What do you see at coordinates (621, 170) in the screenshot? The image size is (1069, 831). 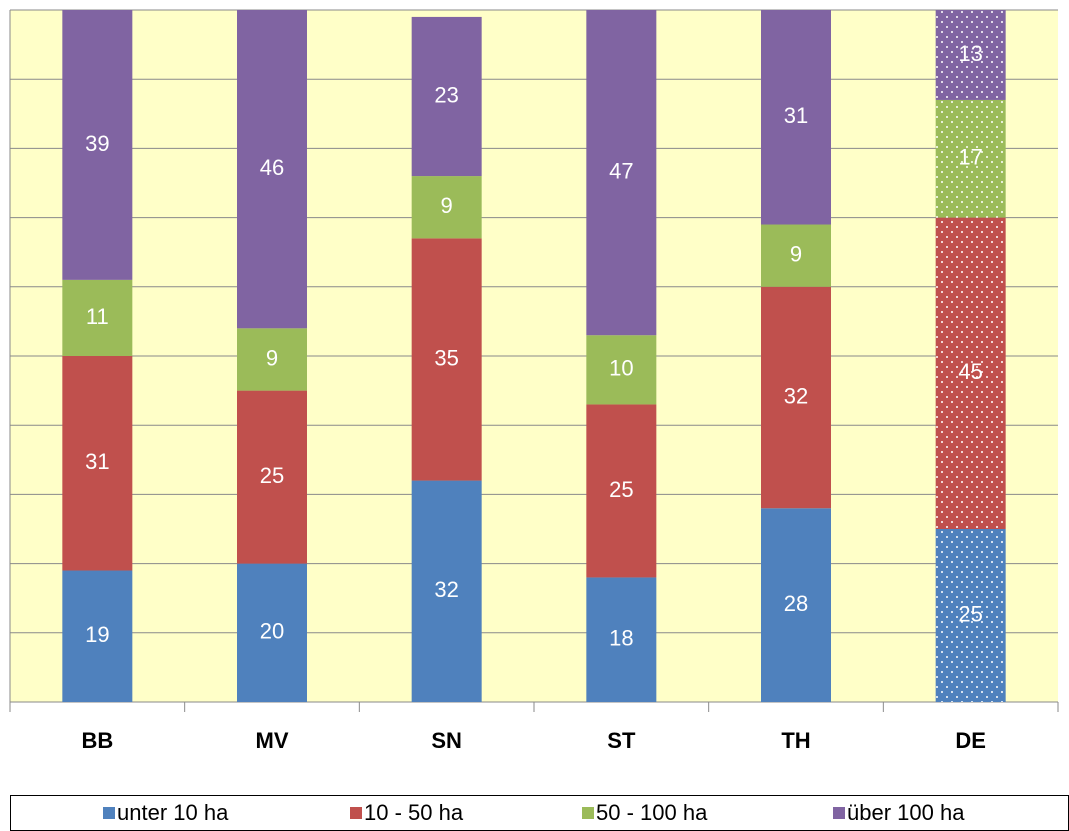 I see `data-label: 47` at bounding box center [621, 170].